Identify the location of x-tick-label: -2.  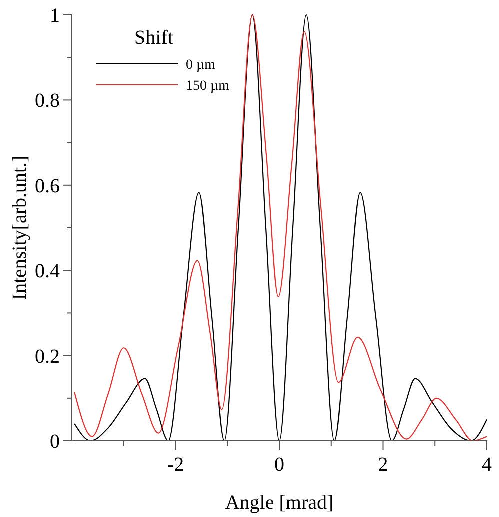
(175, 465).